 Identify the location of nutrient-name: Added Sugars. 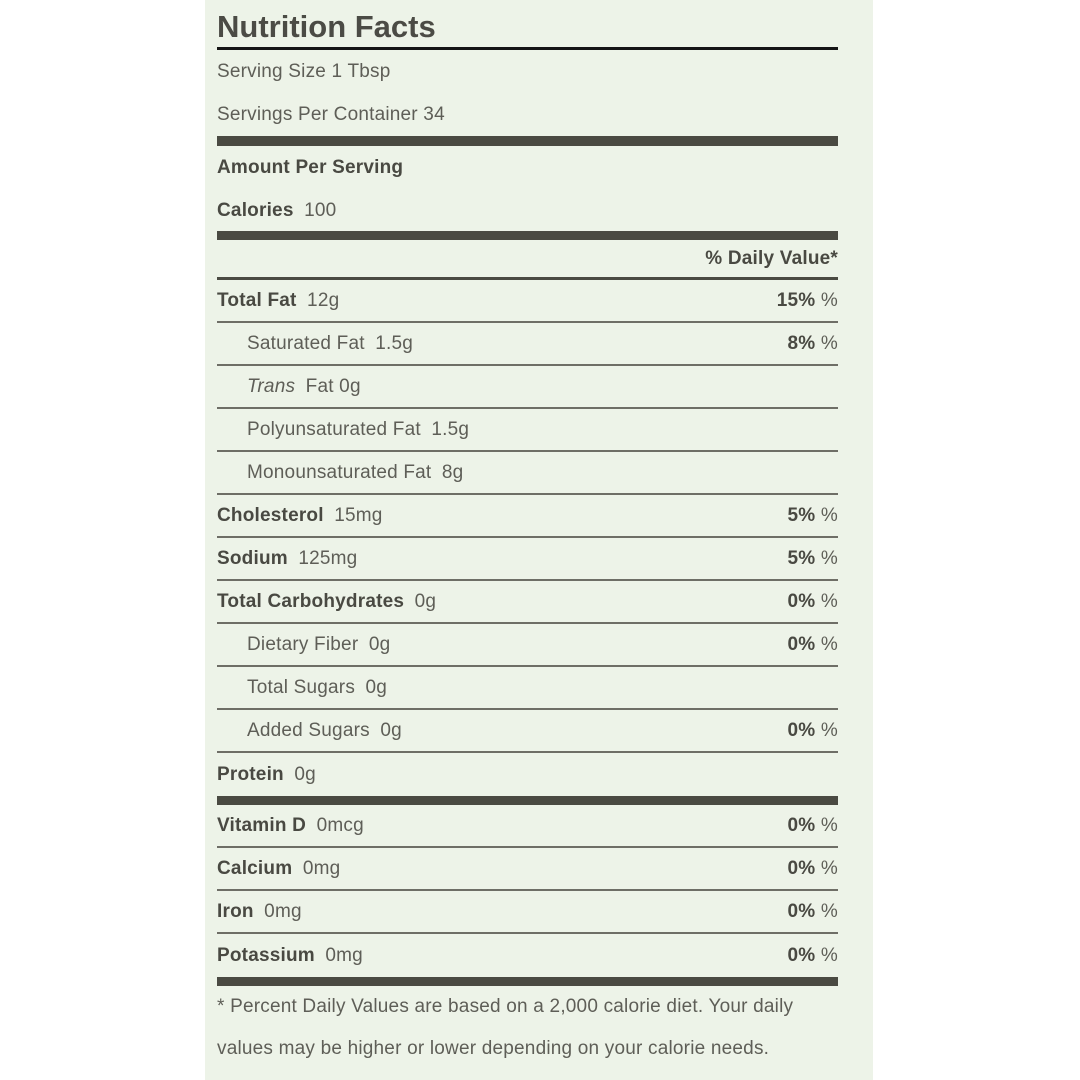
(308, 730).